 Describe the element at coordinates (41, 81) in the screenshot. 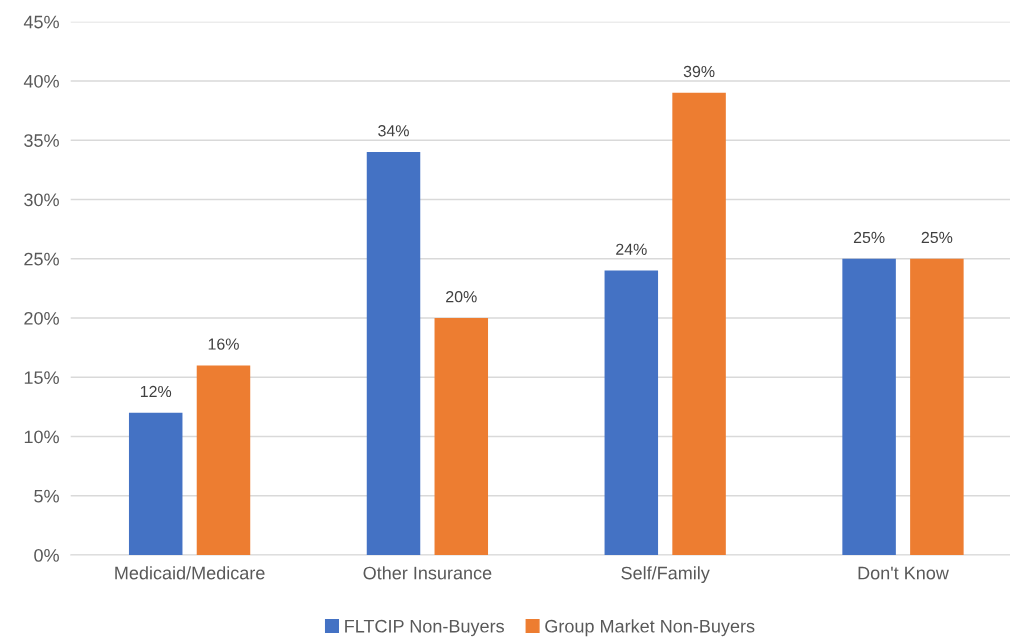

I see `y-tick-label: 40%` at that location.